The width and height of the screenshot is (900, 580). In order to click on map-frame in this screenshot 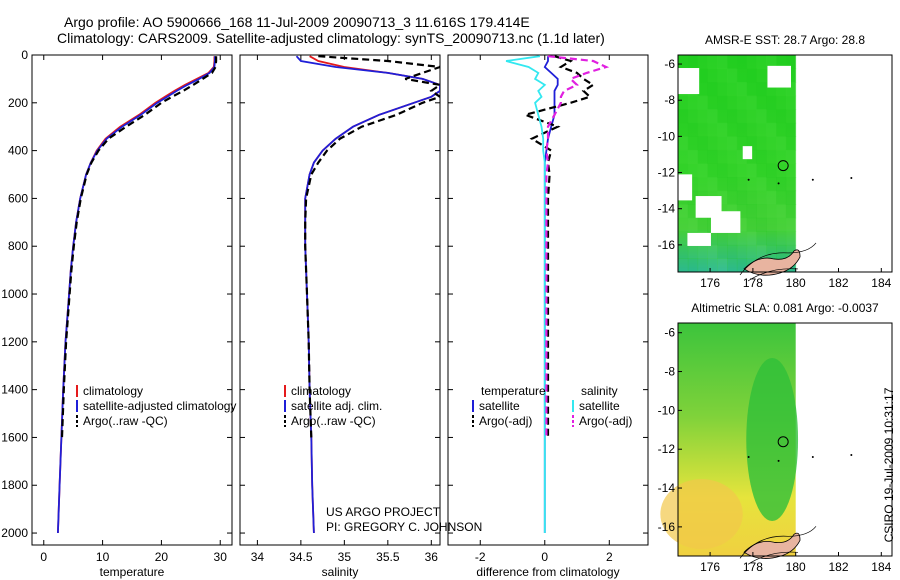, I will do `click(785, 163)`.